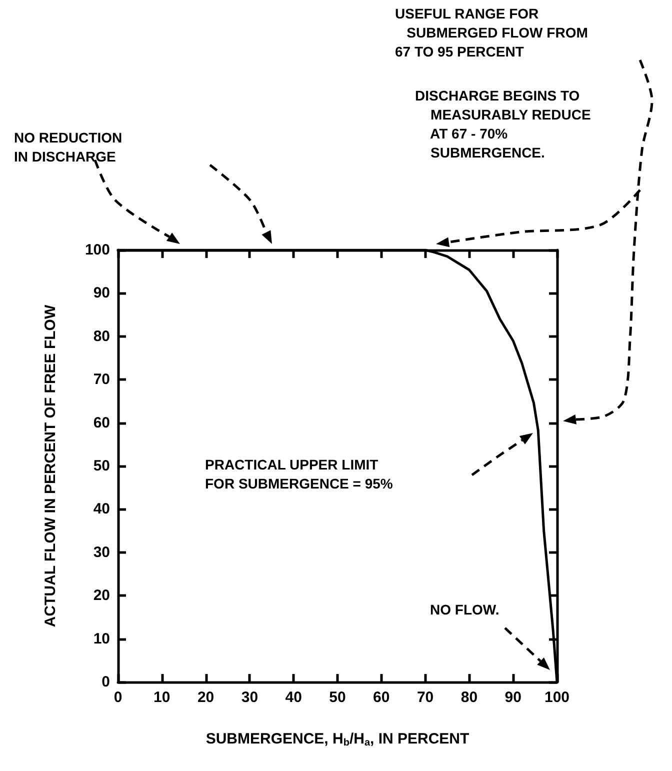  Describe the element at coordinates (469, 697) in the screenshot. I see `x-tick-label: 80` at that location.